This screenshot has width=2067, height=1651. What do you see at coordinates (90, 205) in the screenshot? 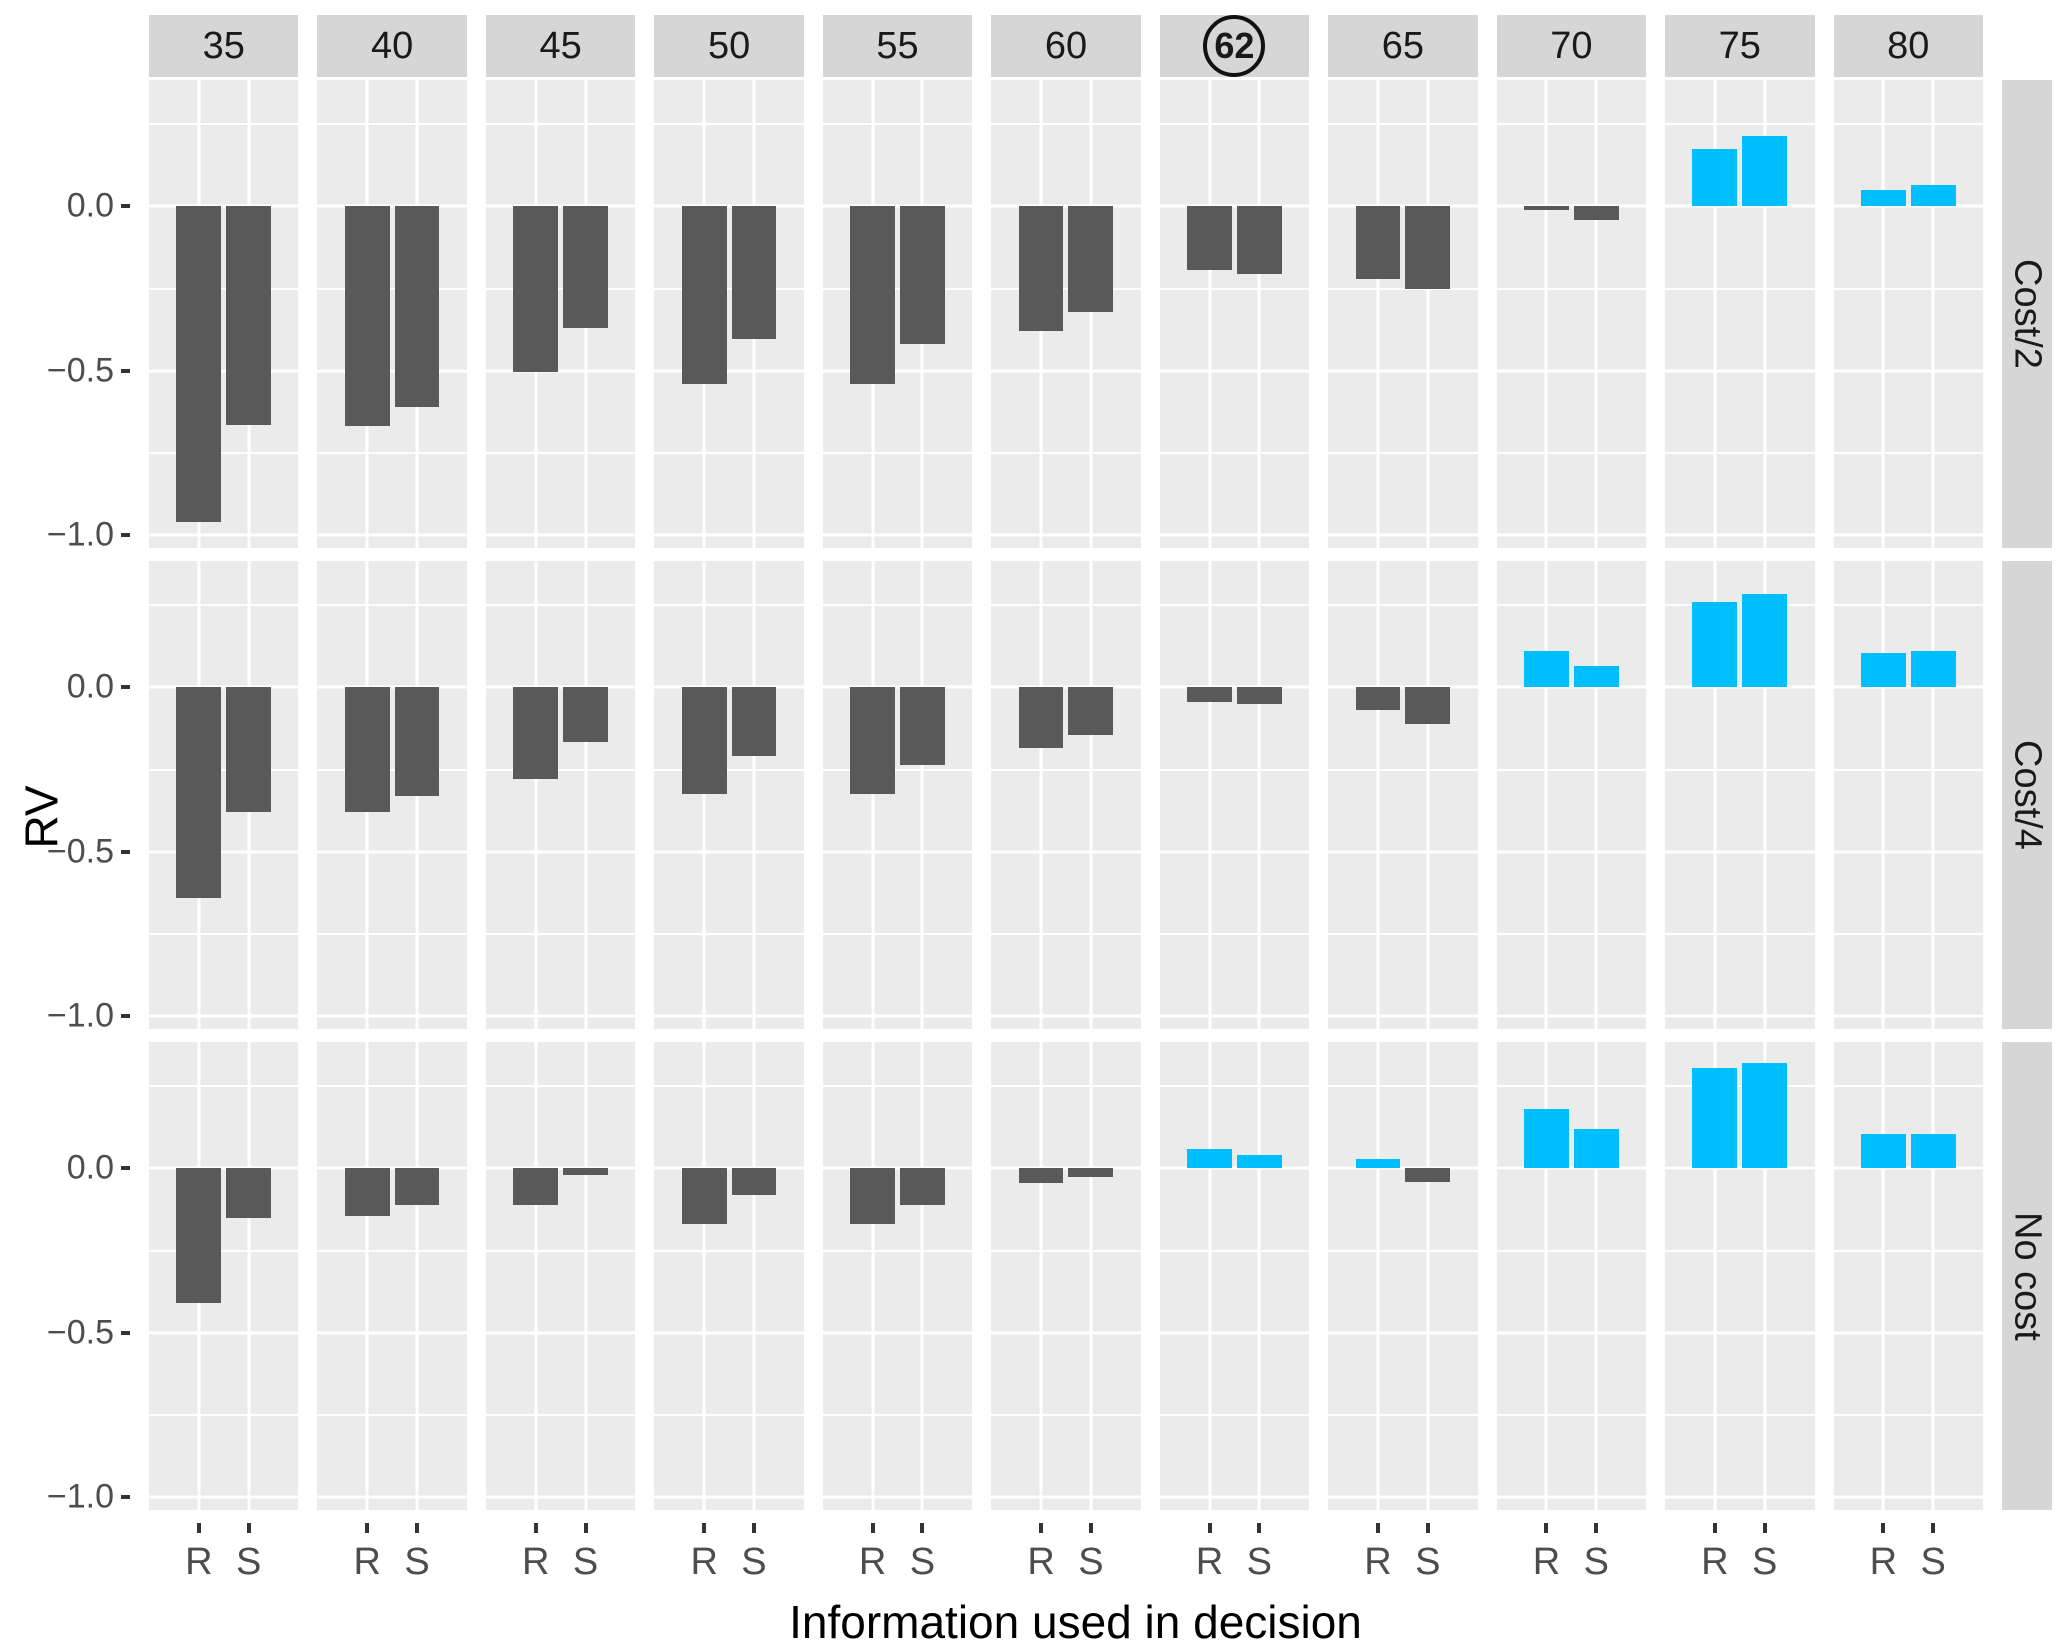
I see `y-tick-label: 0.0` at bounding box center [90, 205].